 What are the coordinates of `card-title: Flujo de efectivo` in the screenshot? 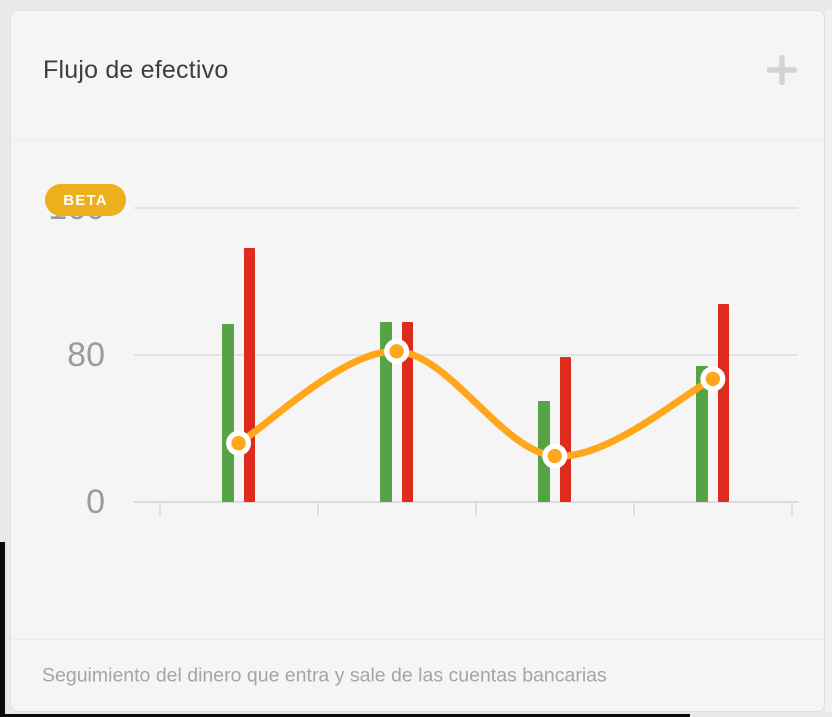 It's located at (136, 70).